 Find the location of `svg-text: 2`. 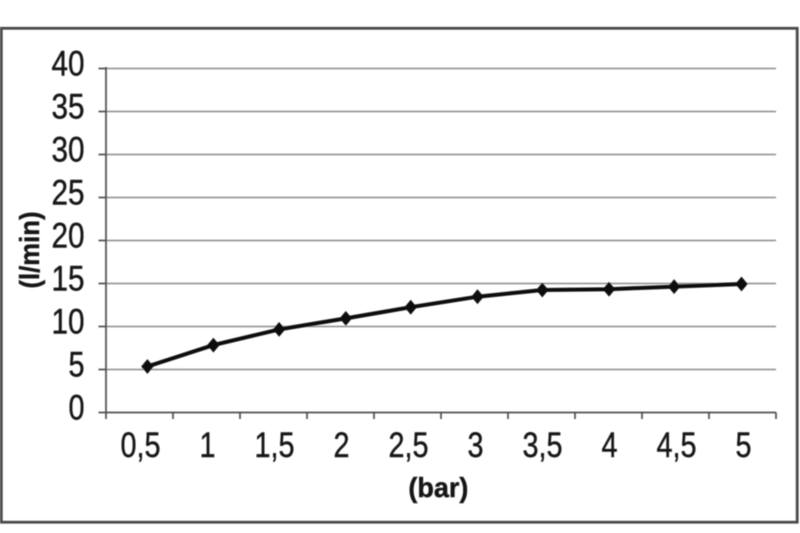

svg-text: 2 is located at coordinates (342, 445).